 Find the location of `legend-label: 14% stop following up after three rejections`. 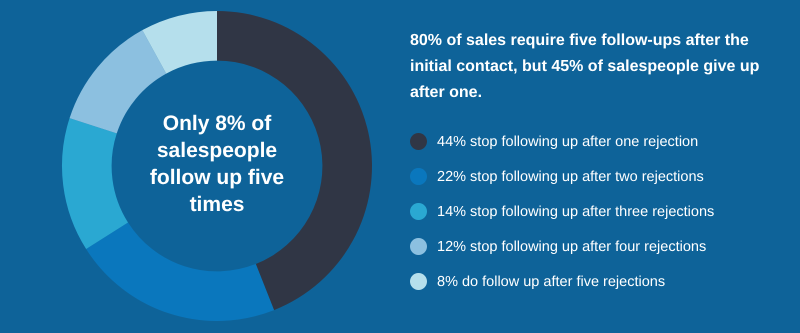

legend-label: 14% stop following up after three rejections is located at coordinates (575, 212).